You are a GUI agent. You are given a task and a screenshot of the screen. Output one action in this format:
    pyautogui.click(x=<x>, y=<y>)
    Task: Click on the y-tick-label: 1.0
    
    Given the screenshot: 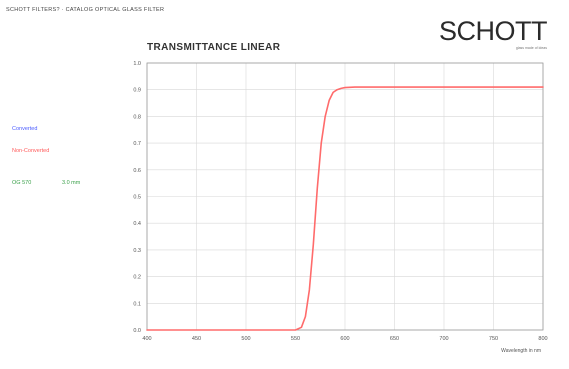 What is the action you would take?
    pyautogui.click(x=137, y=64)
    